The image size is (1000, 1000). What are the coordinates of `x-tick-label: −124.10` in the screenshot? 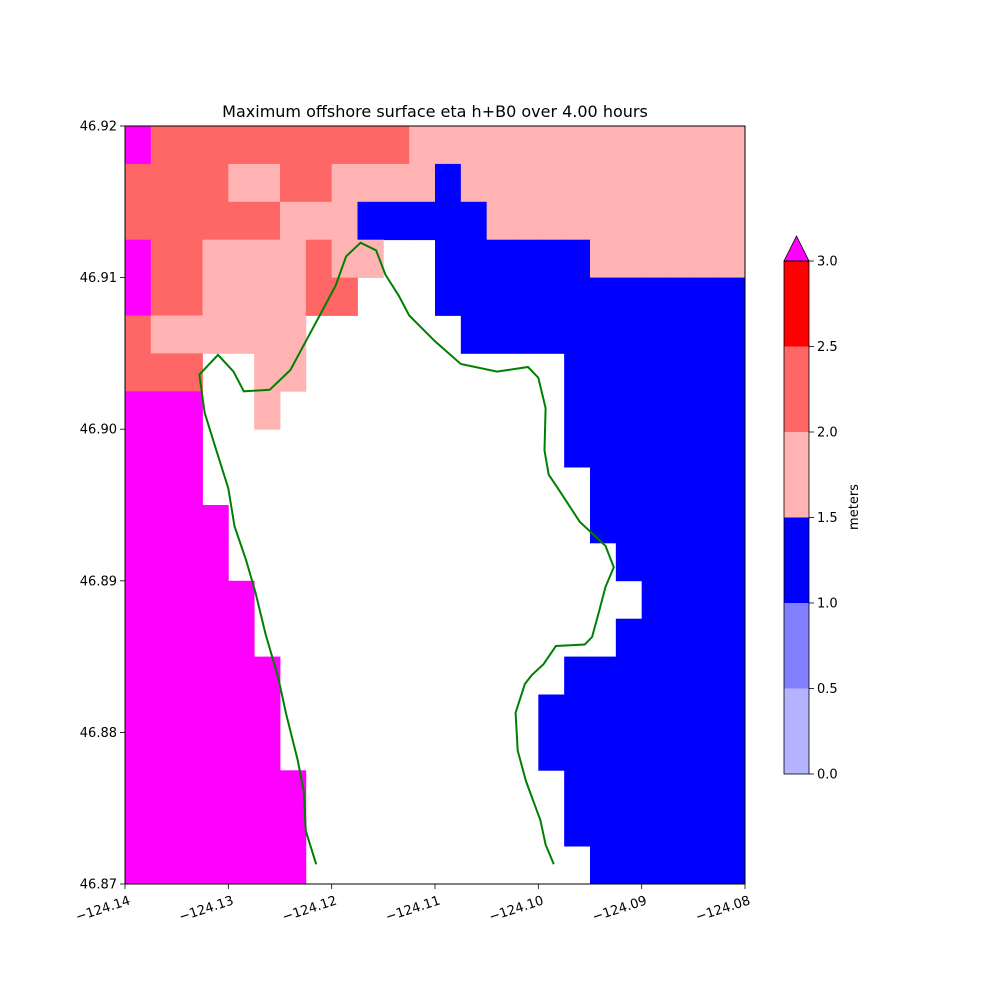 It's located at (516, 910).